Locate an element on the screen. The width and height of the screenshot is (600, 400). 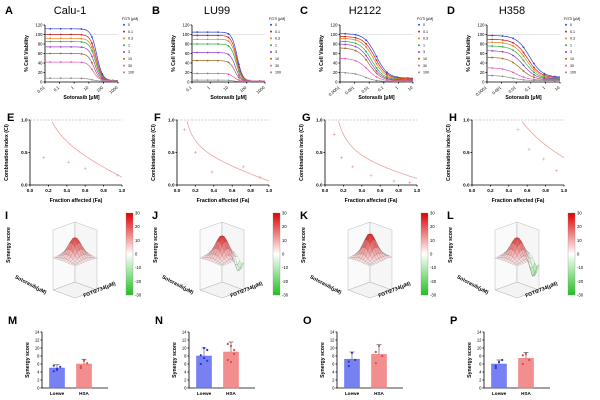
panel-letter: P is located at coordinates (453, 321).